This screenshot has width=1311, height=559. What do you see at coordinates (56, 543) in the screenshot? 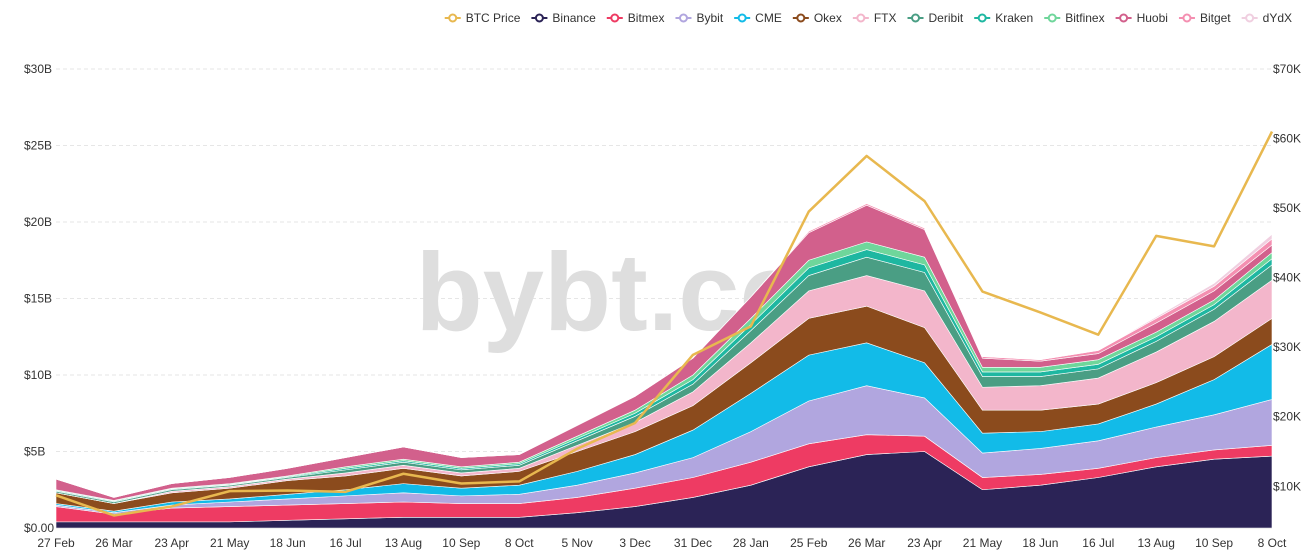
I see `x-tick-label: 27 Feb` at bounding box center [56, 543].